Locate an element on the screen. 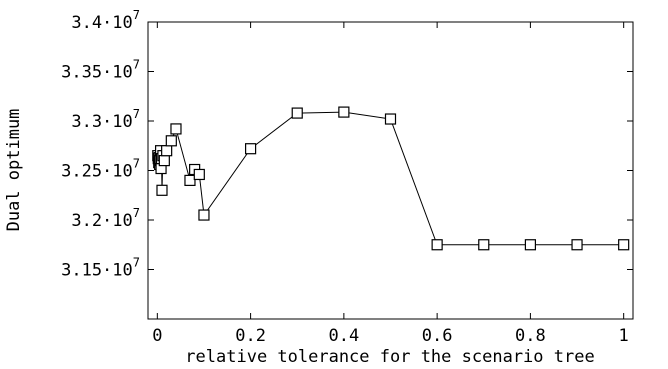  x-tick-label: 0.6 is located at coordinates (437, 336).